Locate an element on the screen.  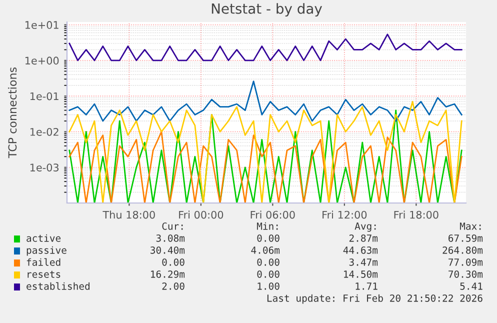
x-tick-label: Fri 00:00 is located at coordinates (201, 214).